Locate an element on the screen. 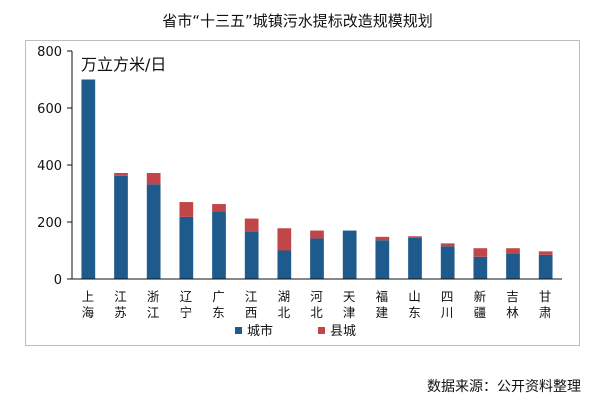  legend-swatch-city is located at coordinates (238, 330).